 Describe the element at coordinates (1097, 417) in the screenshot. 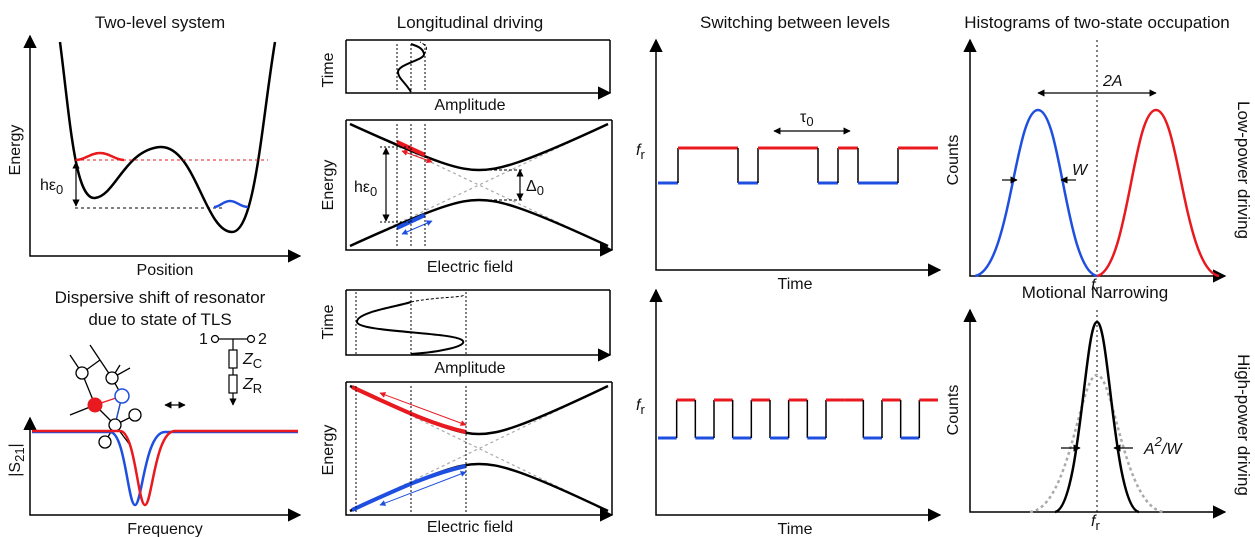

I see `narrowed-peak` at that location.